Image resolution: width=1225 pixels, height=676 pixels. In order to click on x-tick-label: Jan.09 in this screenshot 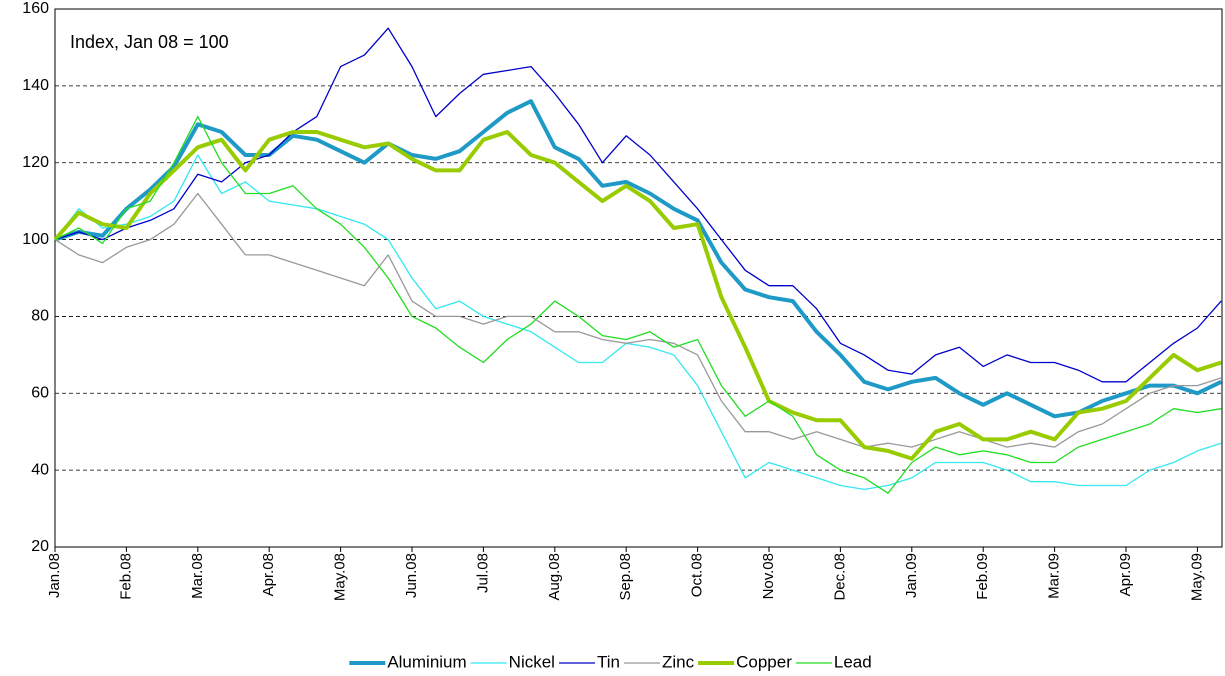, I will do `click(911, 575)`.